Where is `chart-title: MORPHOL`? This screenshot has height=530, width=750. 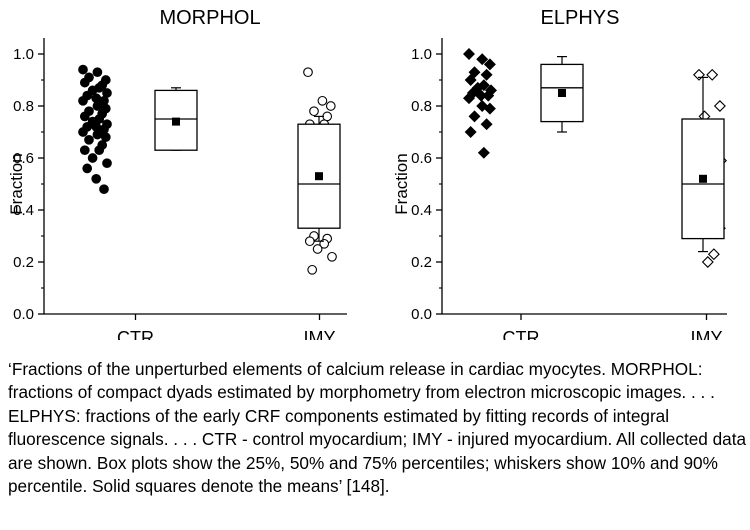 chart-title: MORPHOL is located at coordinates (209, 18).